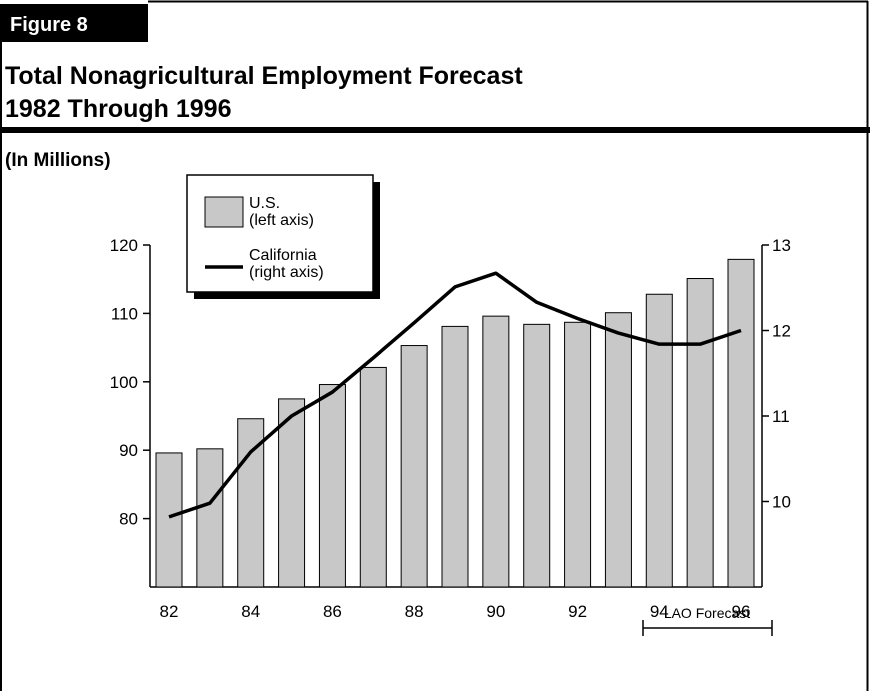 The height and width of the screenshot is (691, 870). What do you see at coordinates (414, 611) in the screenshot?
I see `x-tick-label: 88` at bounding box center [414, 611].